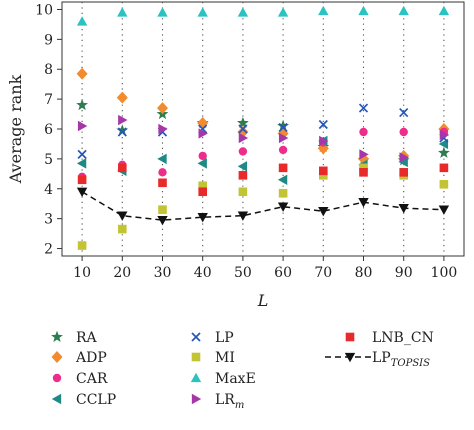  Describe the element at coordinates (212, 338) in the screenshot. I see `legend-item: LP` at that location.